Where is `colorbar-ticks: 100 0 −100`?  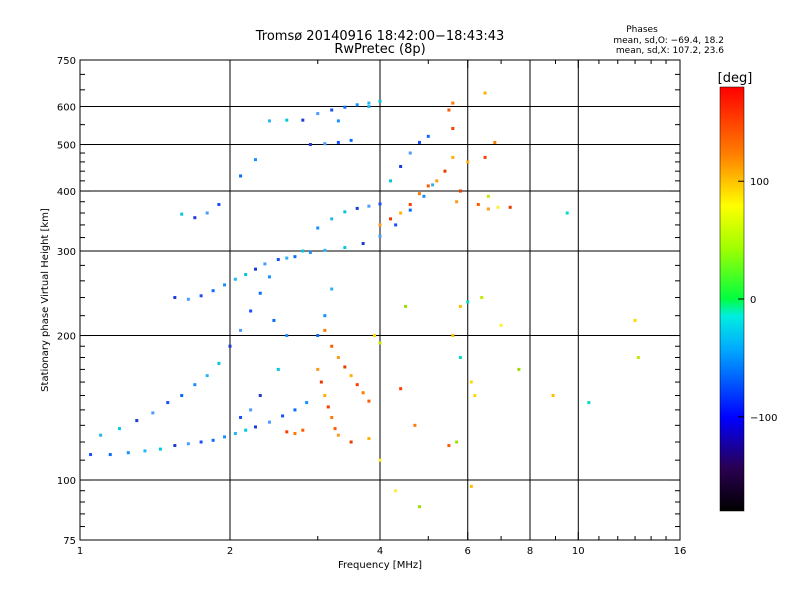
colorbar-ticks: 100 0 −100 is located at coordinates (757, 300).